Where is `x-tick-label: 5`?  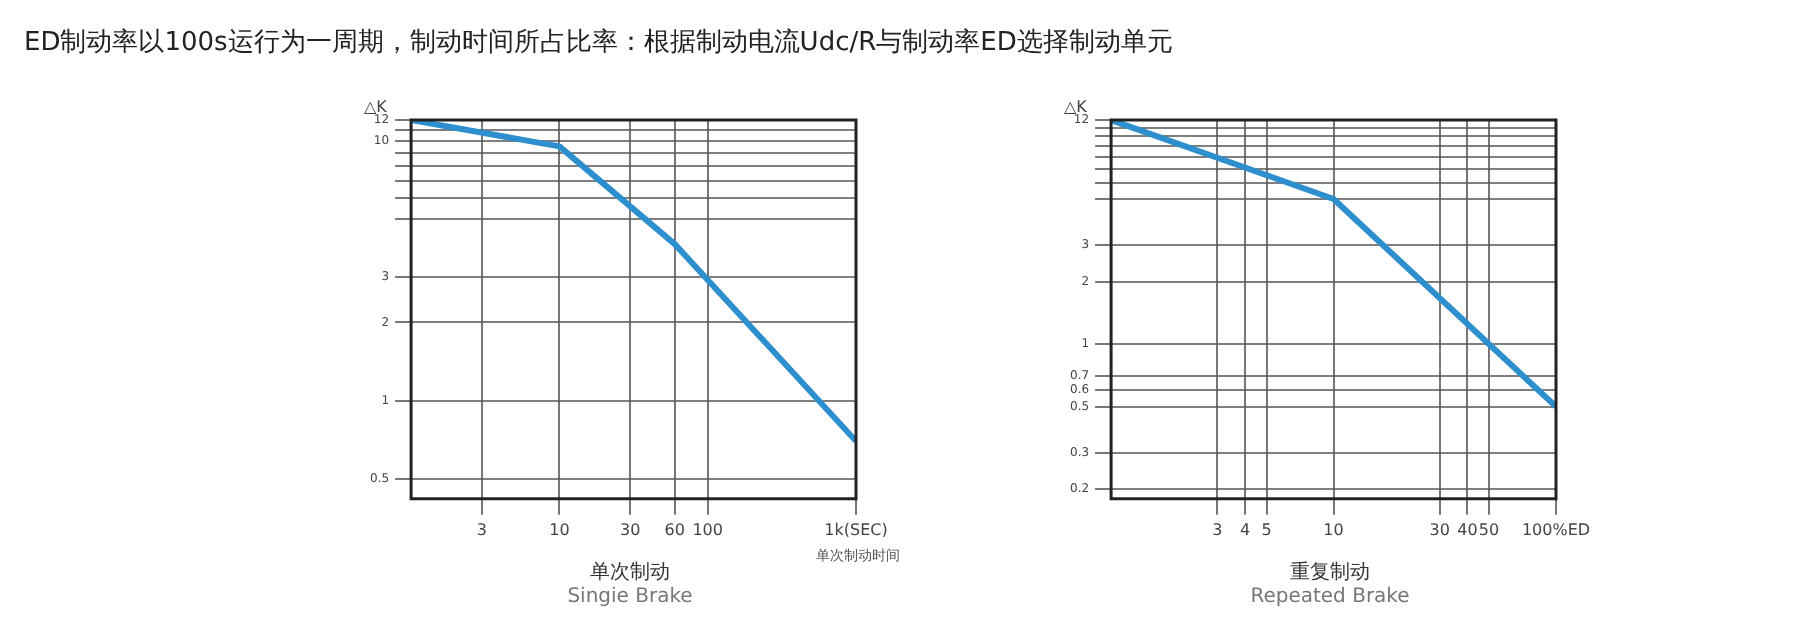
x-tick-label: 5 is located at coordinates (1266, 529).